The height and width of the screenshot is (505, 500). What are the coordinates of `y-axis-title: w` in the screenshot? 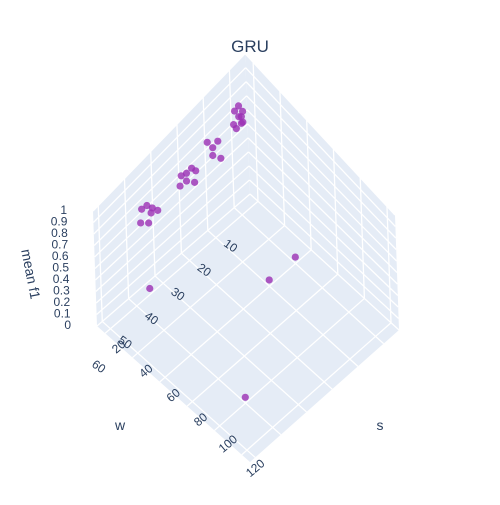 It's located at (120, 425).